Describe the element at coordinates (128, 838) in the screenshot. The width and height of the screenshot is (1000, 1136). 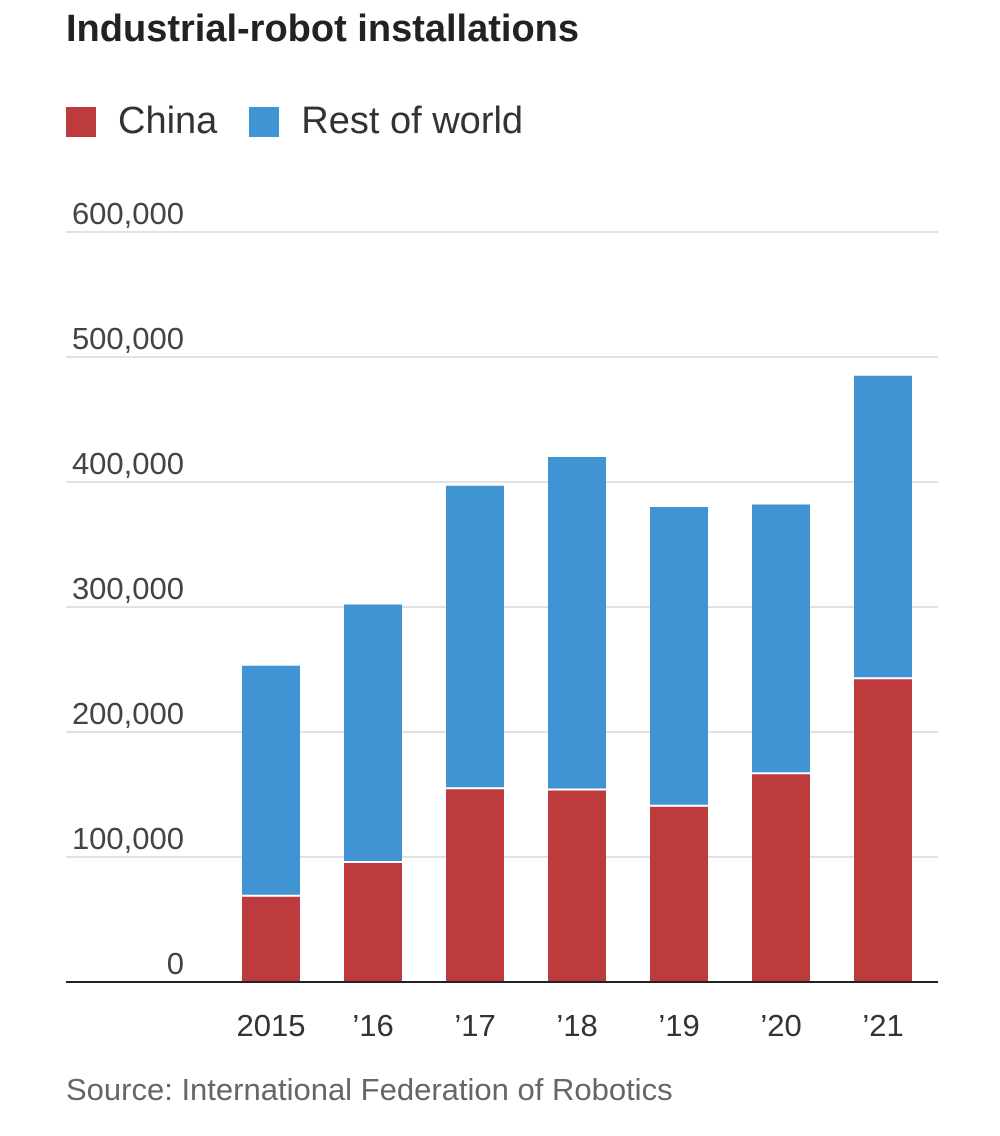
I see `y-tick-label: 100,000` at that location.